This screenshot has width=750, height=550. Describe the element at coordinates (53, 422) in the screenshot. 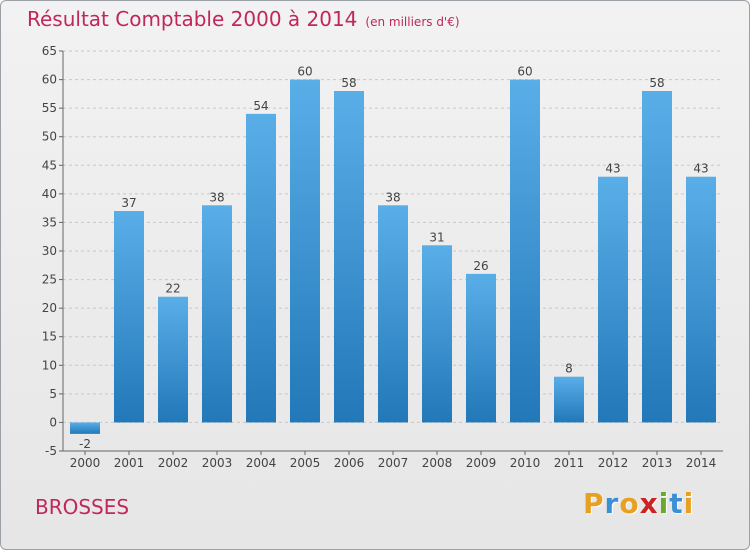

I see `y-tick-label: 0` at that location.